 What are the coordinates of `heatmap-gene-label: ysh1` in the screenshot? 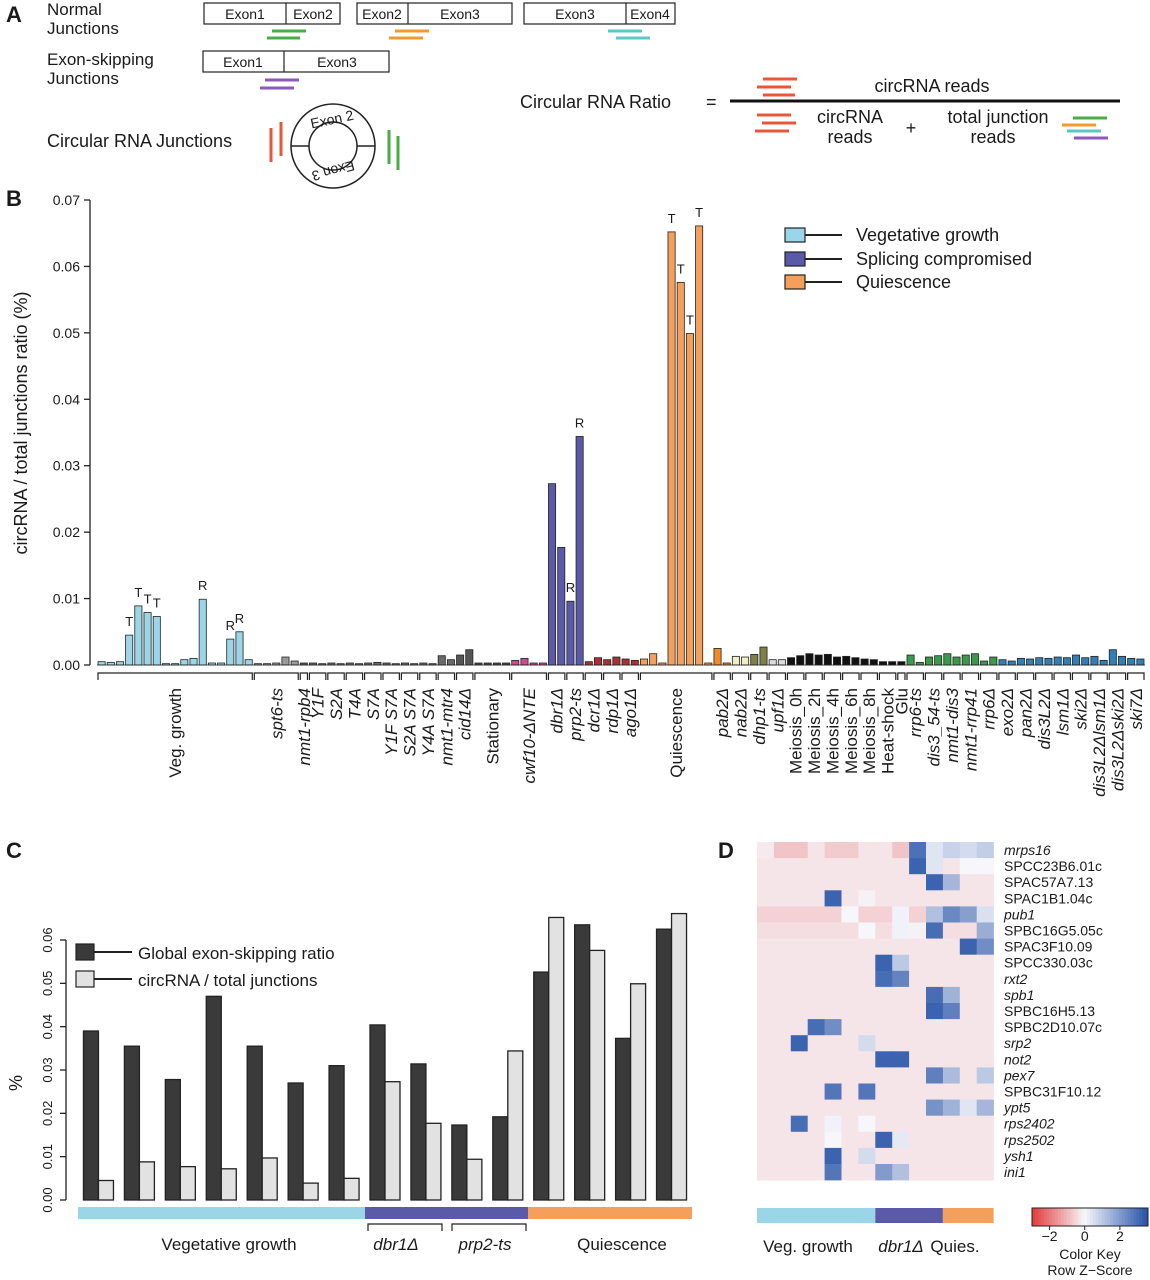 It's located at (1018, 1156).